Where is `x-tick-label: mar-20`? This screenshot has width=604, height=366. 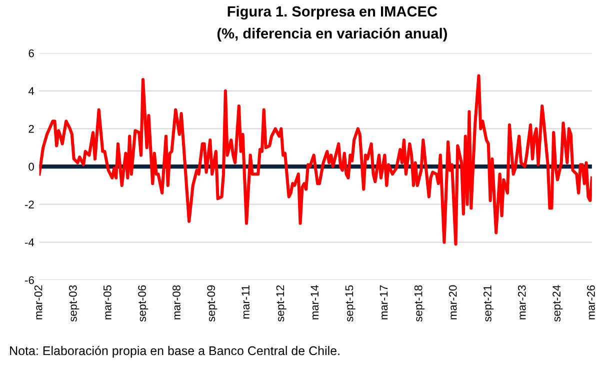 x-tick-label: mar-20 is located at coordinates (452, 302).